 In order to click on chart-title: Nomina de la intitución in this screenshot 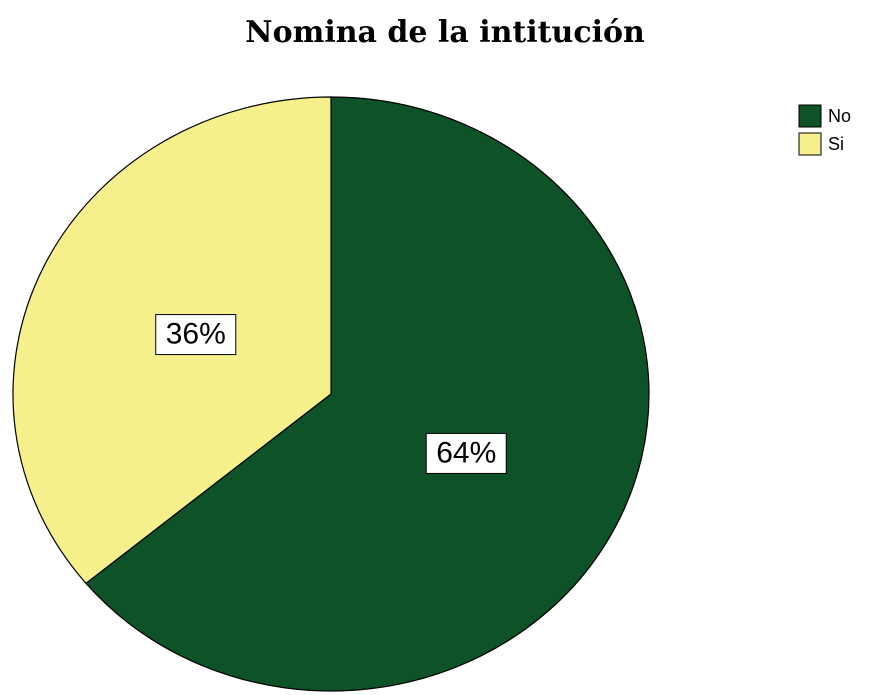, I will do `click(445, 32)`.